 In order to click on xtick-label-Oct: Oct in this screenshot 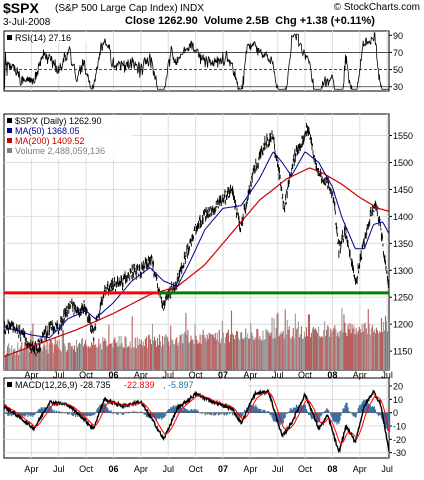, I will do `click(305, 469)`.